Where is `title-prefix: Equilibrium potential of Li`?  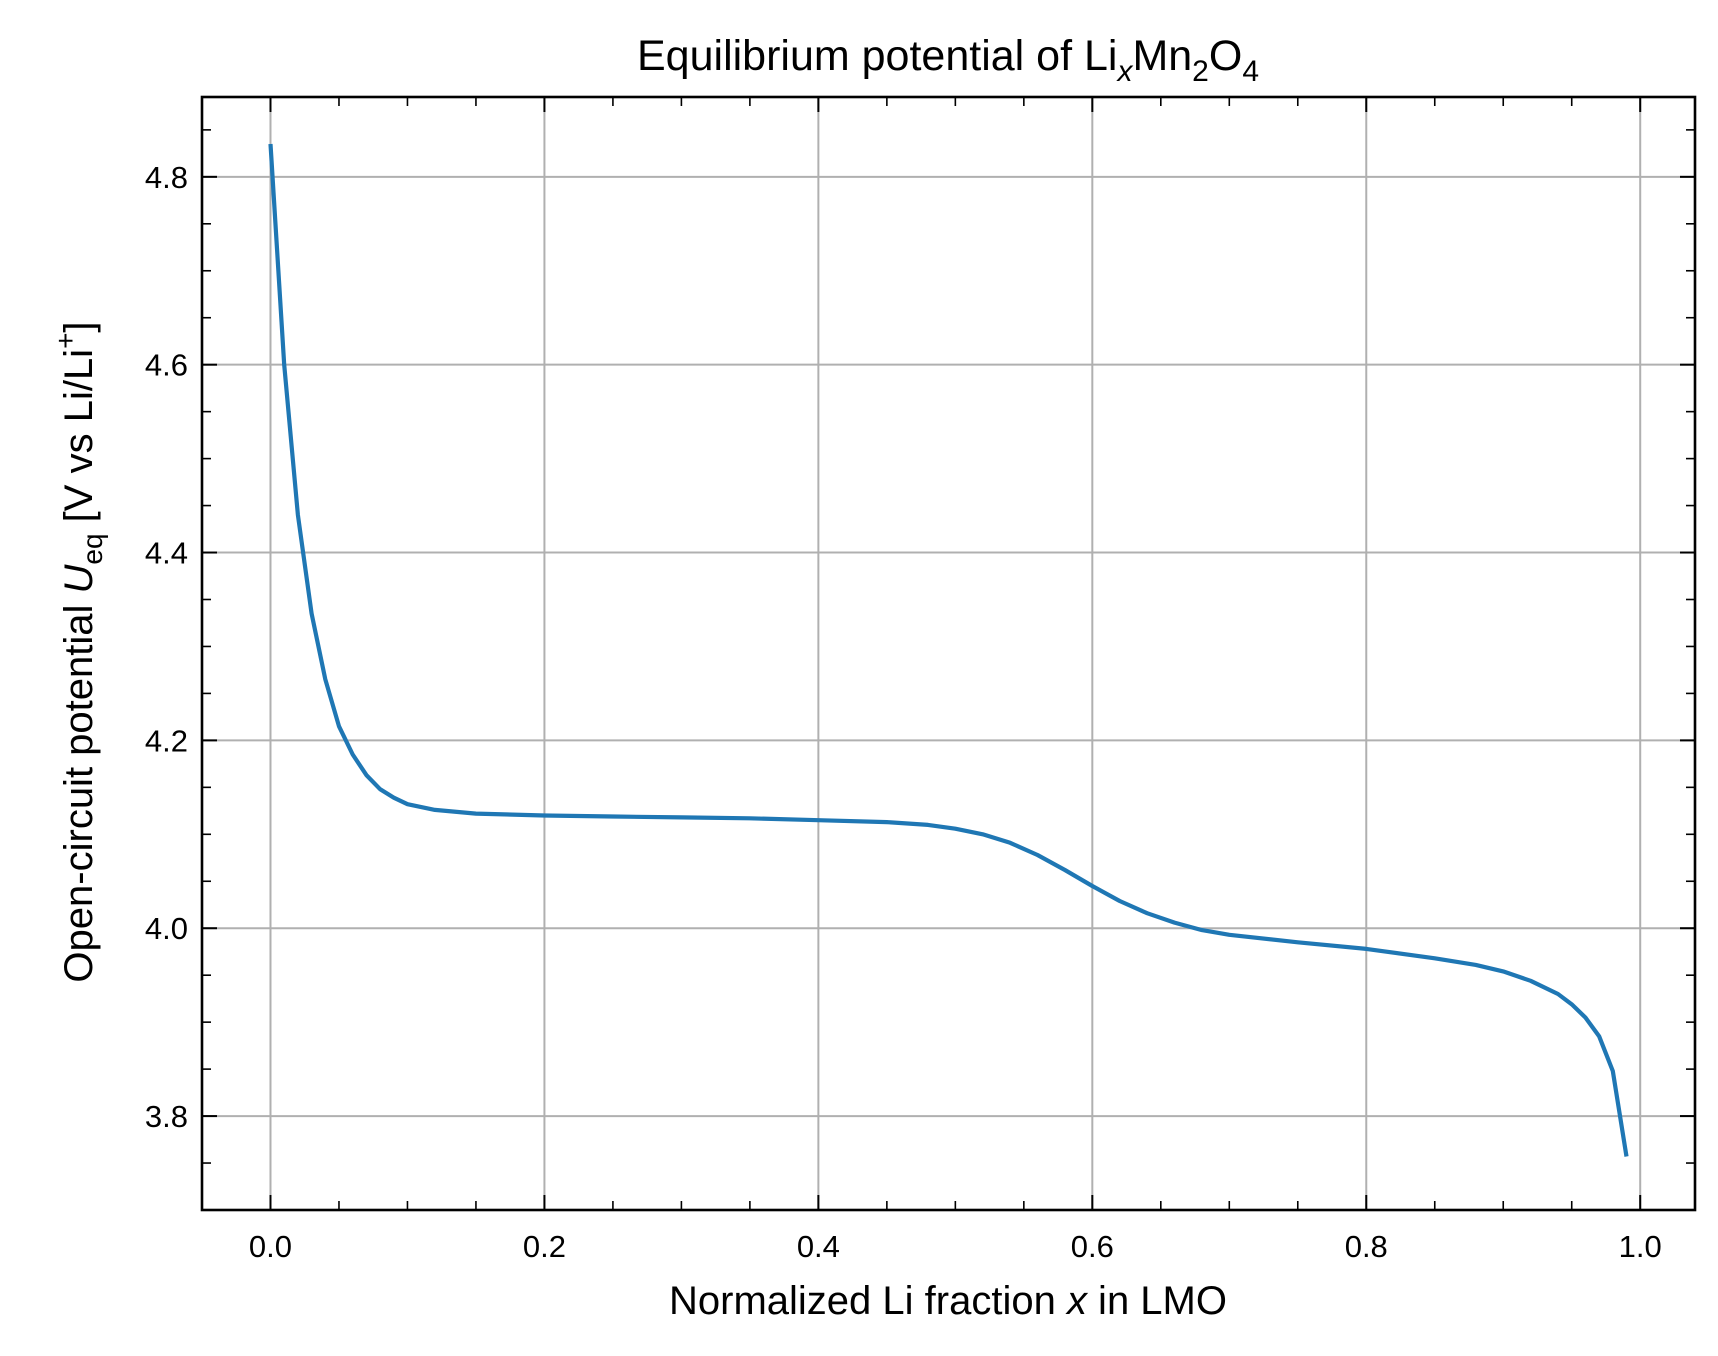
title-prefix: Equilibrium potential of Li is located at coordinates (877, 56).